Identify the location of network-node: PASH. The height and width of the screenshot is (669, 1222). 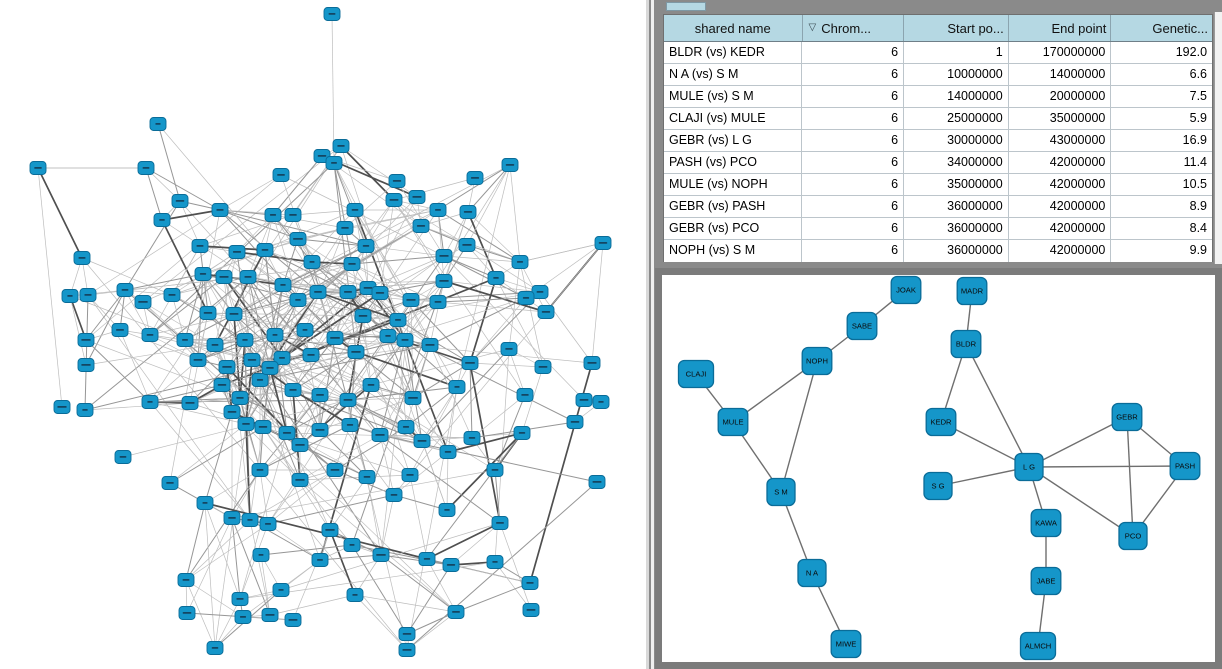
(1185, 466).